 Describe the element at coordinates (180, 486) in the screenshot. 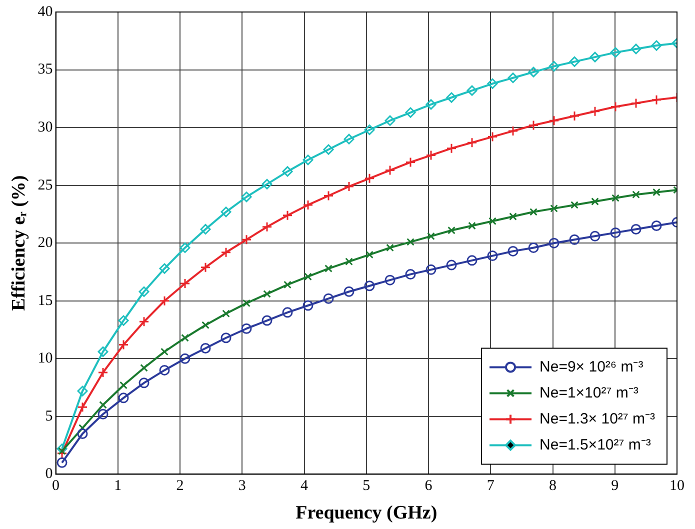

I see `x-tick-label: 2` at that location.